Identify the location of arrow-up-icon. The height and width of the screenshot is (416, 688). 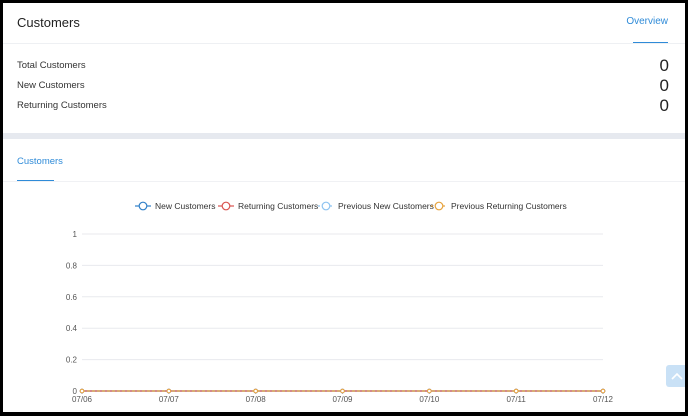
(677, 376).